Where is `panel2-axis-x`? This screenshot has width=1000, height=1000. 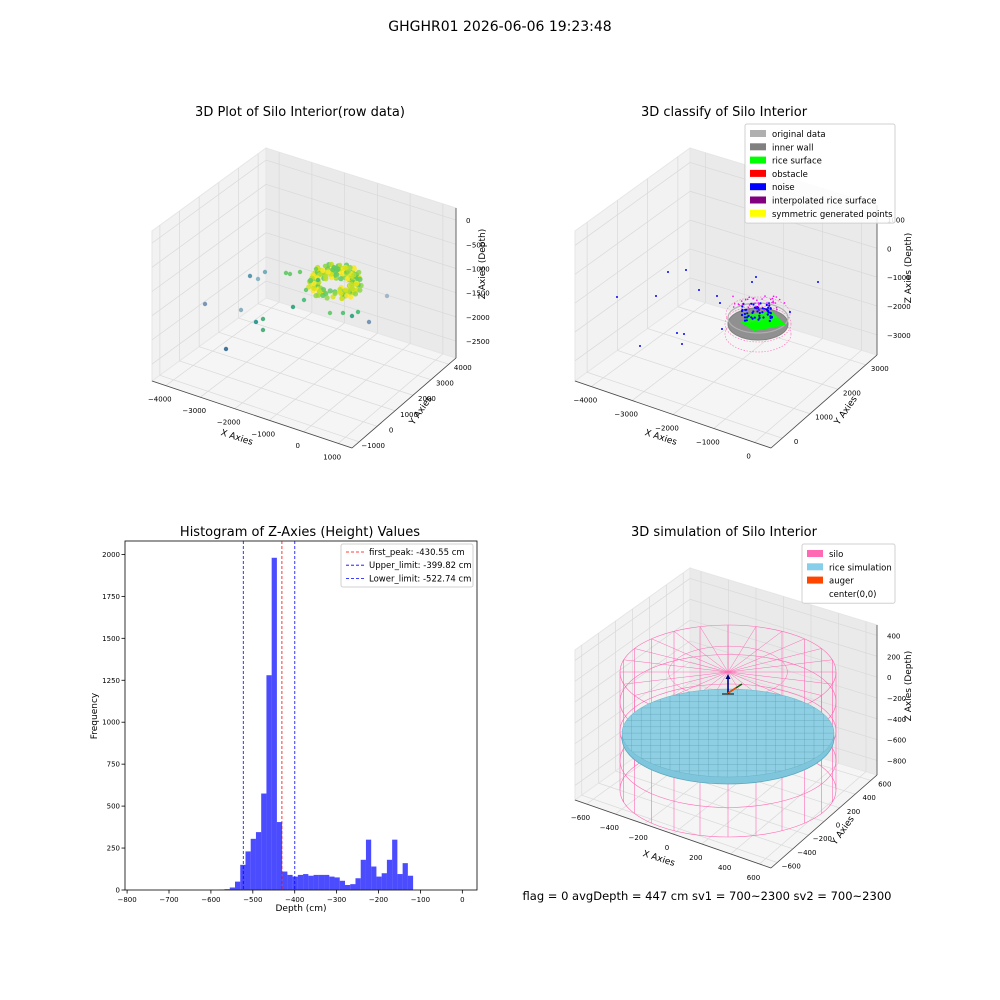
panel2-axis-x is located at coordinates (673, 414).